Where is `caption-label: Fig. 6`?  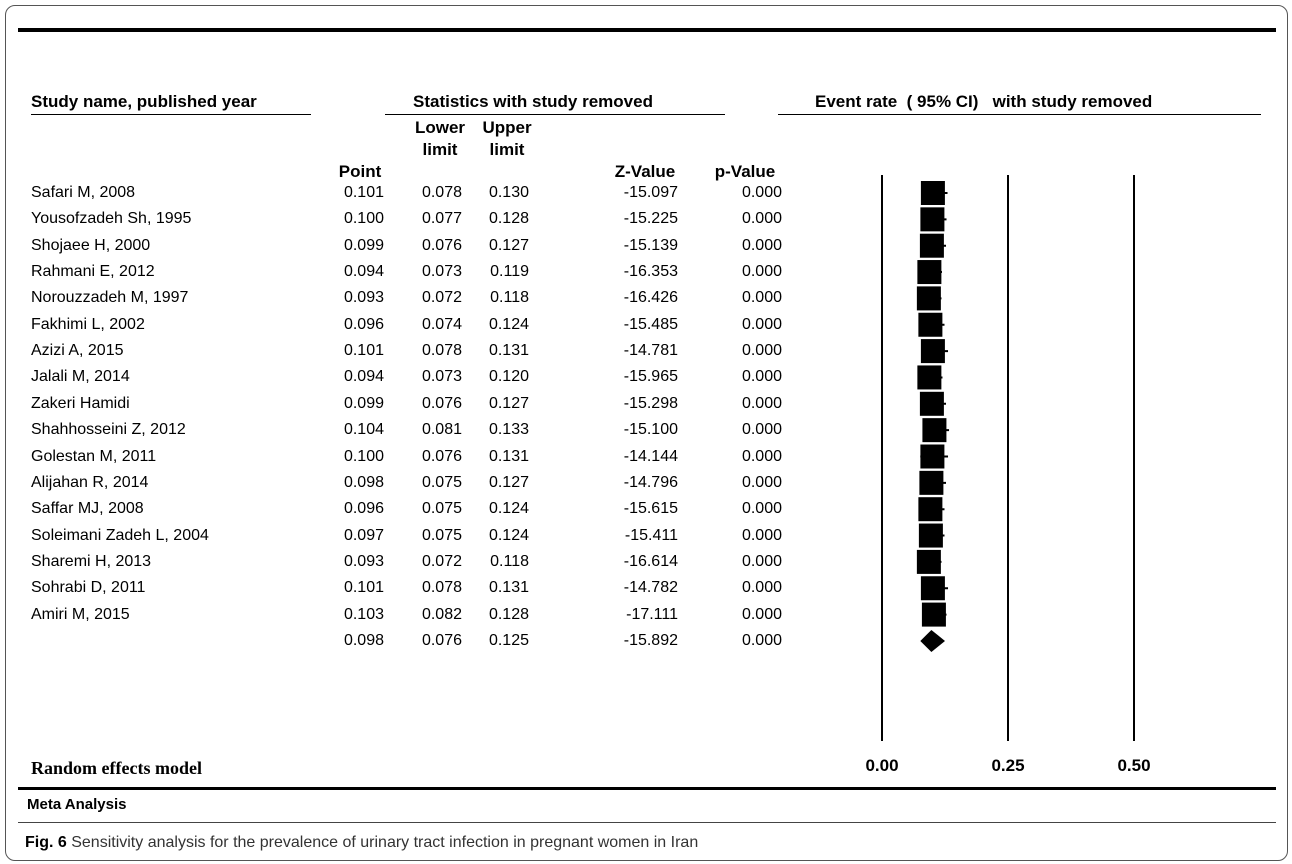 caption-label: Fig. 6 is located at coordinates (46, 842).